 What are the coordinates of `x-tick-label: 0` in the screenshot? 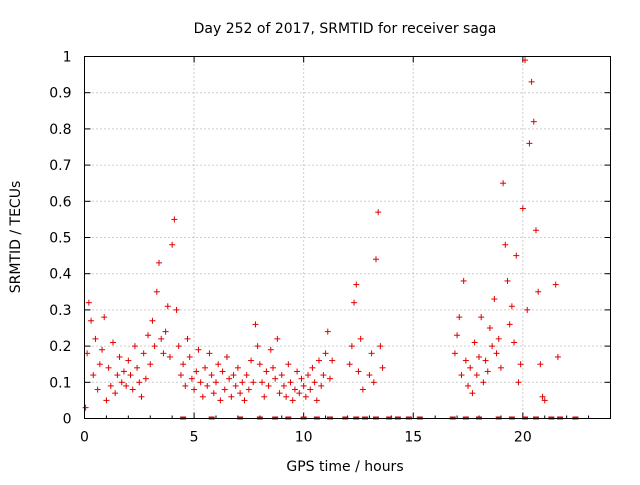 It's located at (84, 438).